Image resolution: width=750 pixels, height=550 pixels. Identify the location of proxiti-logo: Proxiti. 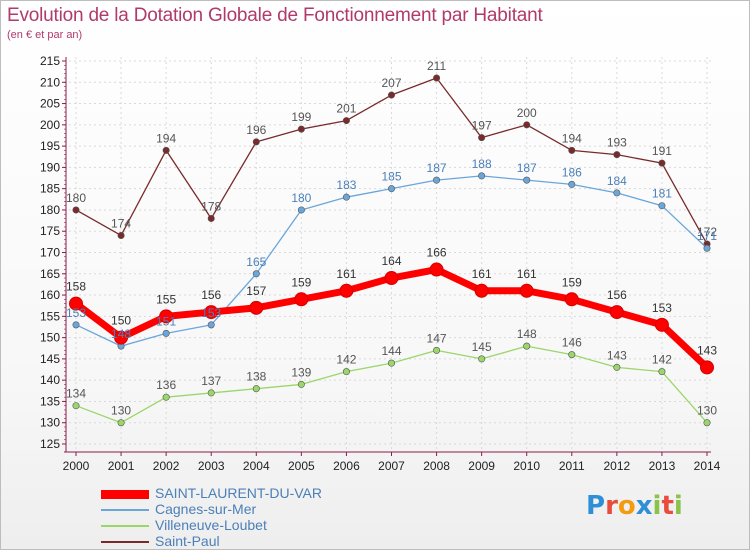
(634, 506).